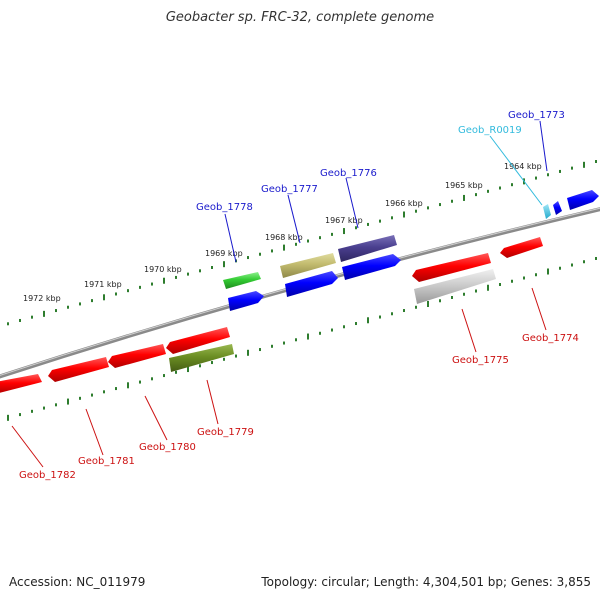 The height and width of the screenshot is (600, 600). I want to click on gene-label-geob-1782: Geob_1782, so click(47, 475).